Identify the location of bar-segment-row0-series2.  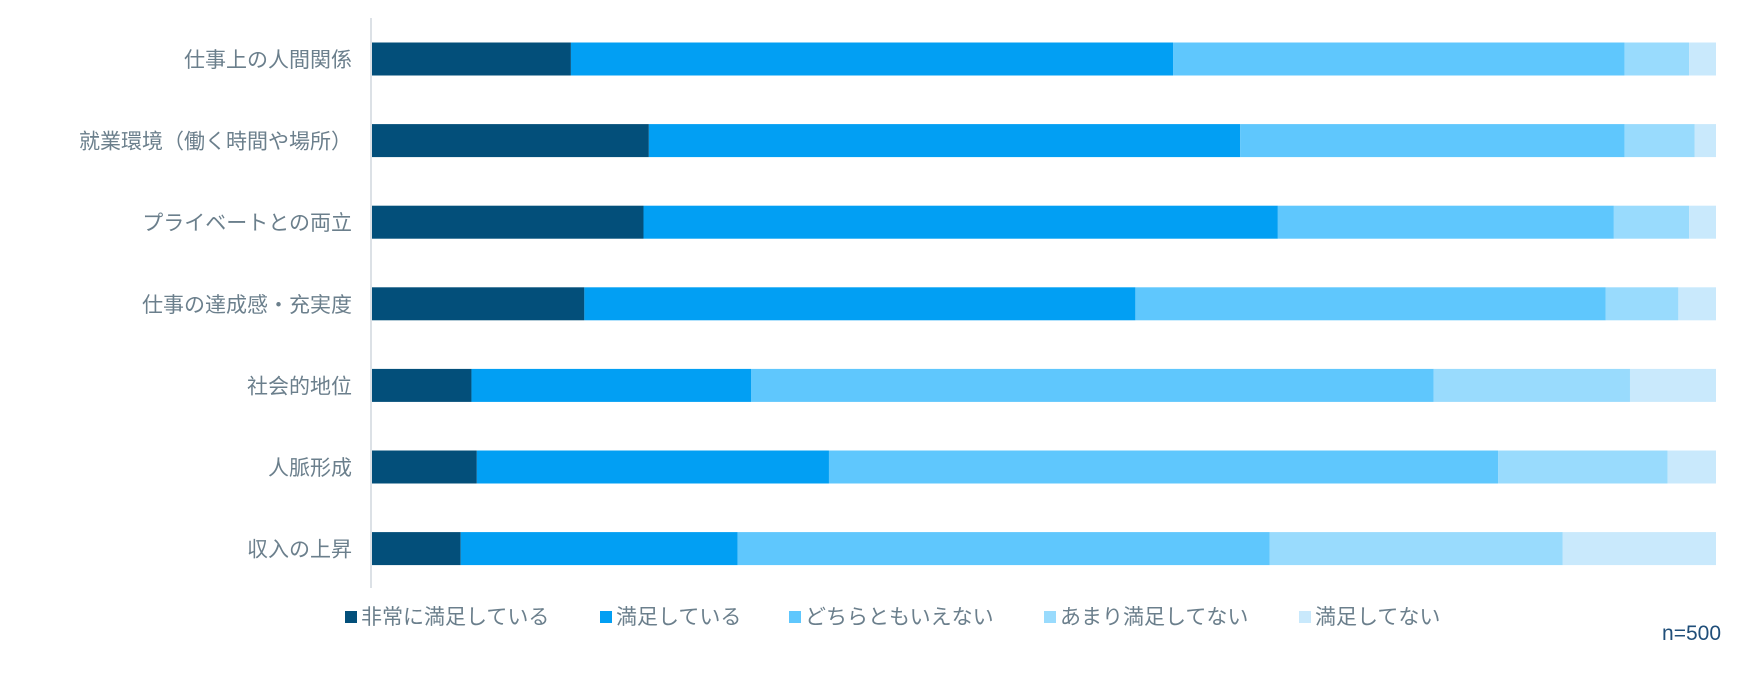
(1399, 59).